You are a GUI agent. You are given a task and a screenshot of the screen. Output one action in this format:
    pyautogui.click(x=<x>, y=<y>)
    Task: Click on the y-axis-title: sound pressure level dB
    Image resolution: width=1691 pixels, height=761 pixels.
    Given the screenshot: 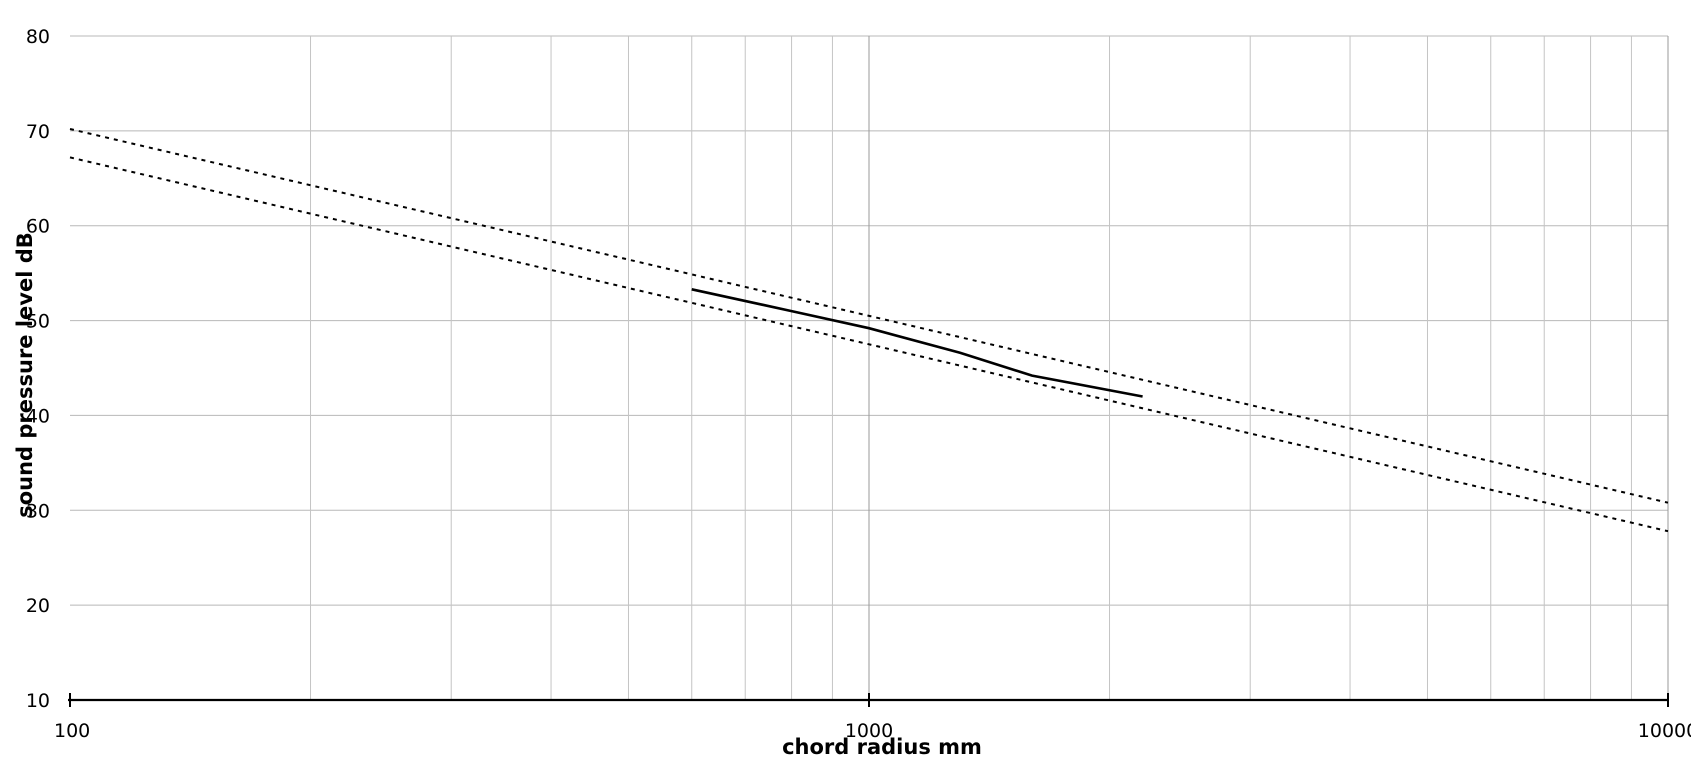 What is the action you would take?
    pyautogui.click(x=25, y=375)
    